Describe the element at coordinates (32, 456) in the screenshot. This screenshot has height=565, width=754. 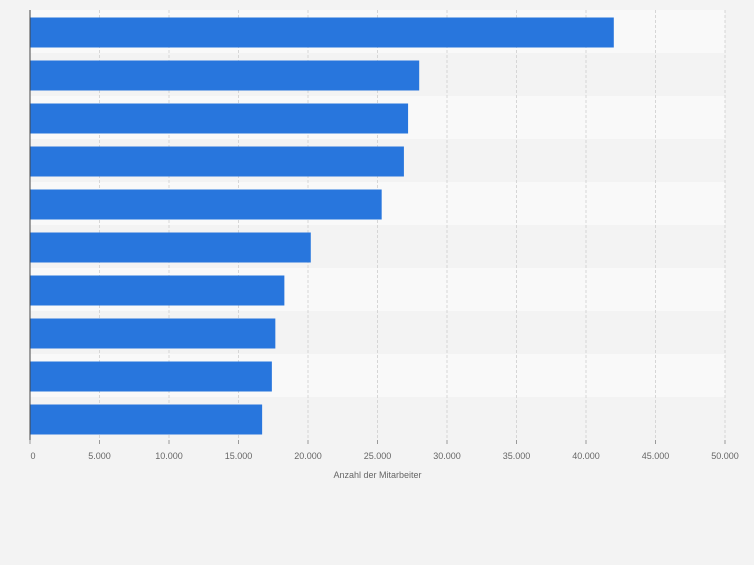
I see `x-tick-label: 0` at that location.